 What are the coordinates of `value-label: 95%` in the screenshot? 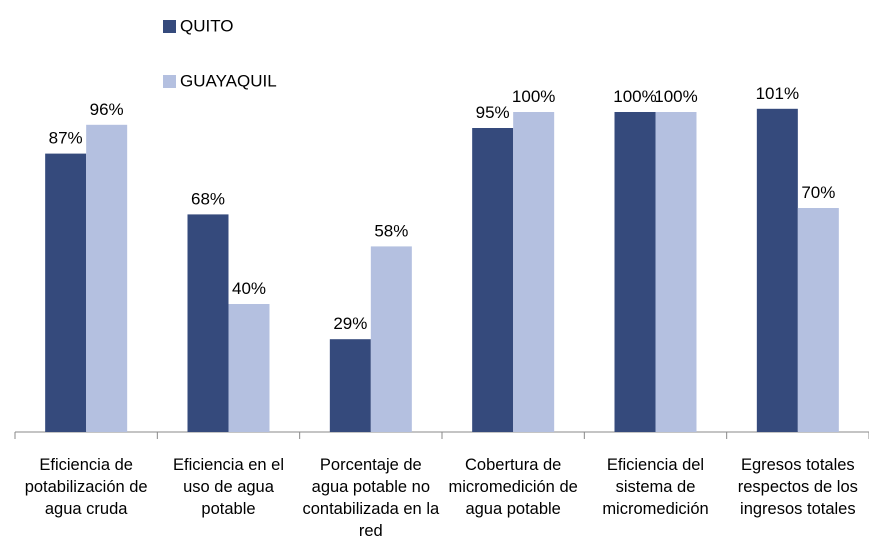 It's located at (493, 112).